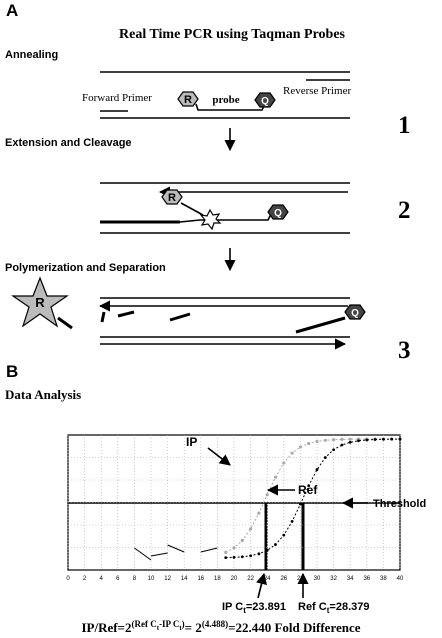  I want to click on x-tick-label: 36, so click(366, 579).